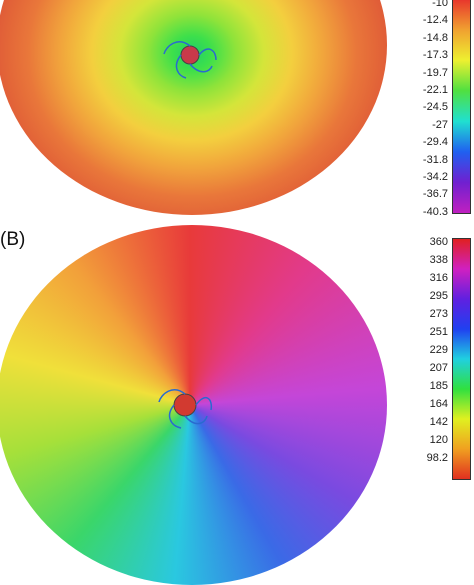  I want to click on colorbar-label: -14.8, so click(435, 37).